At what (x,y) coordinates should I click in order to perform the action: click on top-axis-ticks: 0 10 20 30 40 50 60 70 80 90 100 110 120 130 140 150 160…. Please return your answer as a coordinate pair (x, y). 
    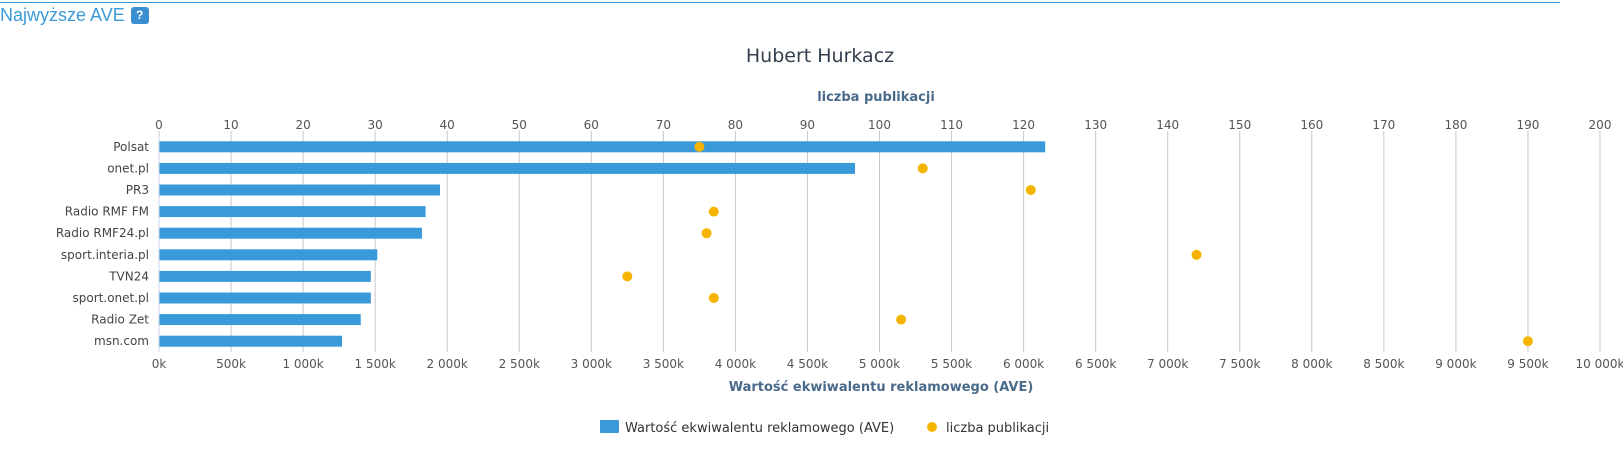
    Looking at the image, I should click on (883, 125).